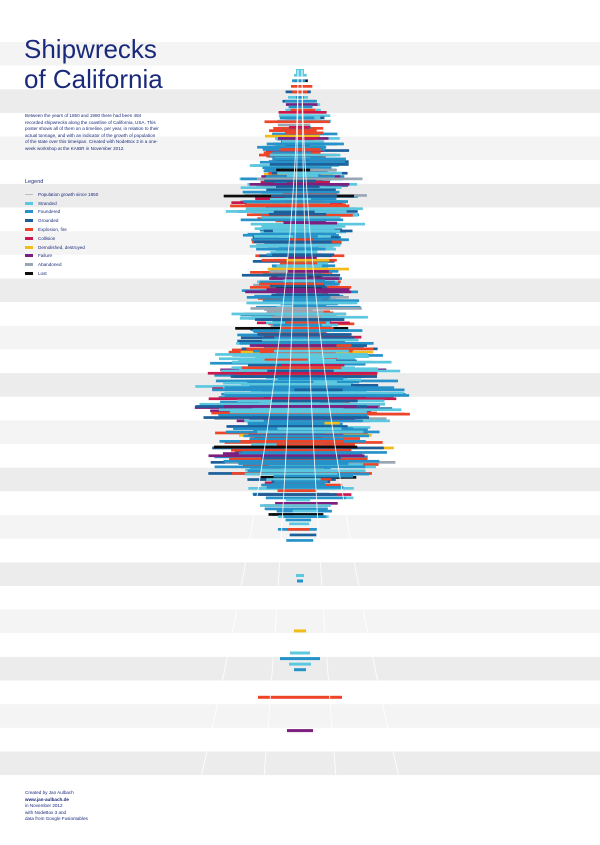 The height and width of the screenshot is (845, 600). Describe the element at coordinates (85, 264) in the screenshot. I see `legend-item: Abandoned` at that location.